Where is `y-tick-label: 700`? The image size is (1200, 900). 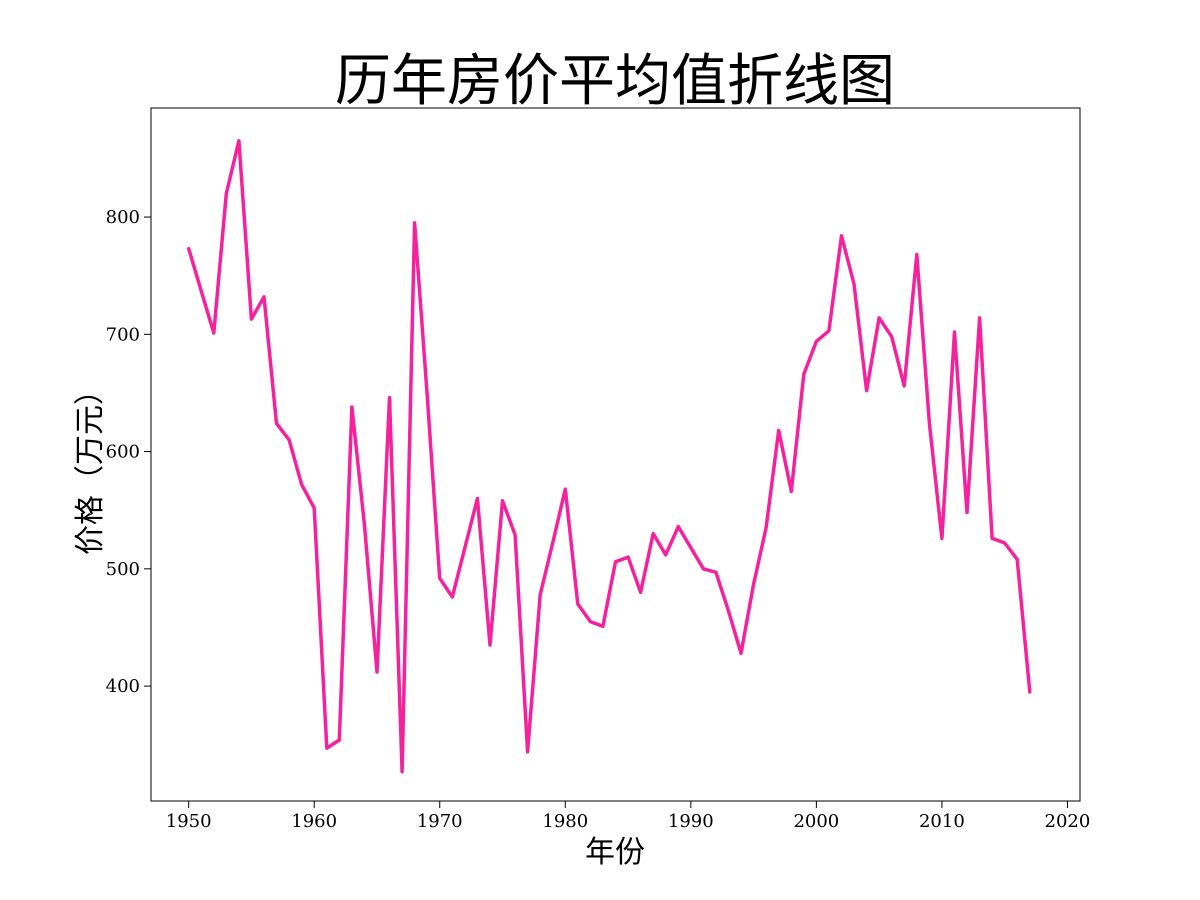
y-tick-label: 700 is located at coordinates (123, 334).